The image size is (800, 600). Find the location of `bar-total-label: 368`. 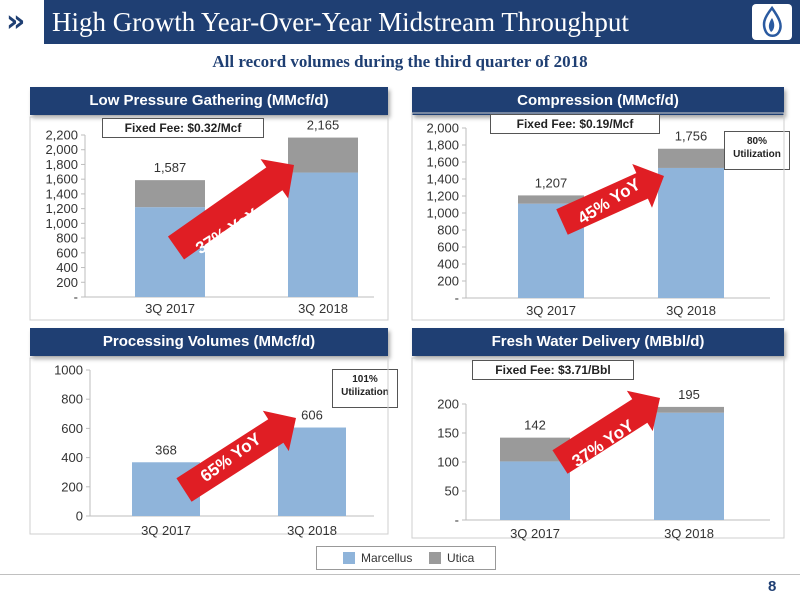

bar-total-label: 368 is located at coordinates (166, 449).